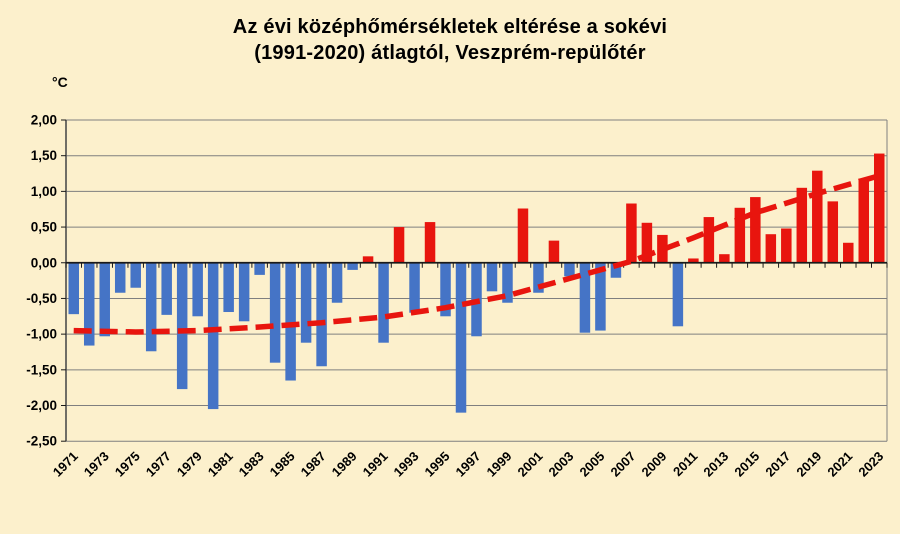  I want to click on y-tick-label: 1,50, so click(44, 155).